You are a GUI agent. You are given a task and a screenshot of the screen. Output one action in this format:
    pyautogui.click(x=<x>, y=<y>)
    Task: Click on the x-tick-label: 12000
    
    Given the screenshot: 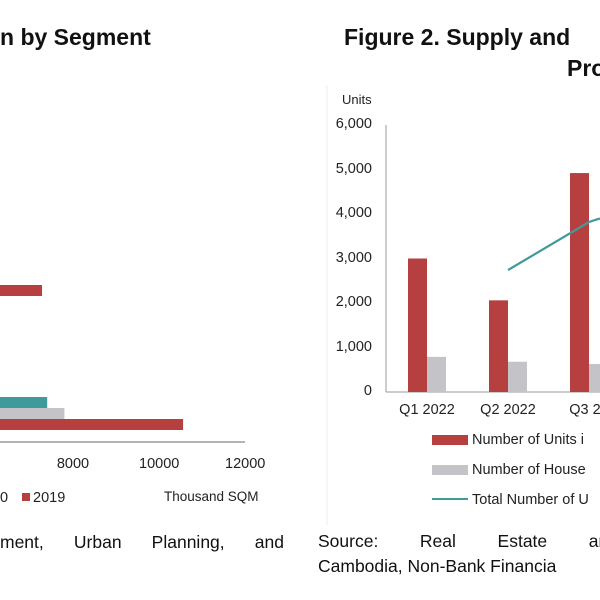 What is the action you would take?
    pyautogui.click(x=245, y=464)
    